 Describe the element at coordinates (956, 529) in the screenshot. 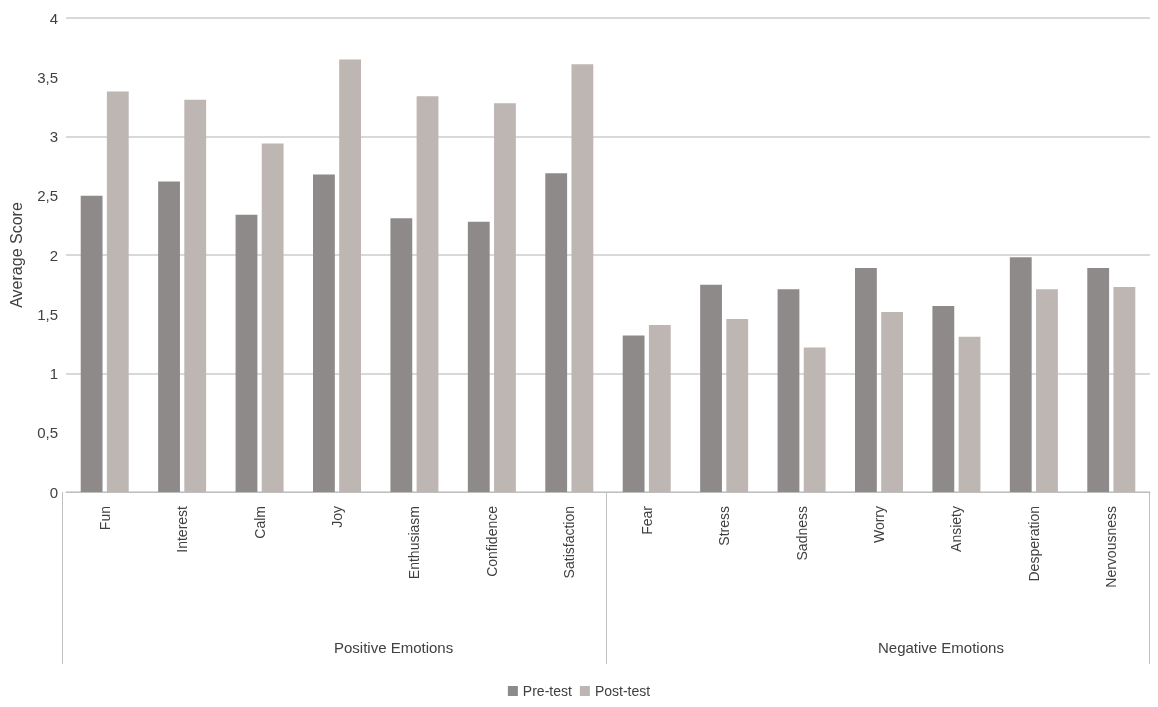

I see `x-tick-label: Ansiety` at that location.